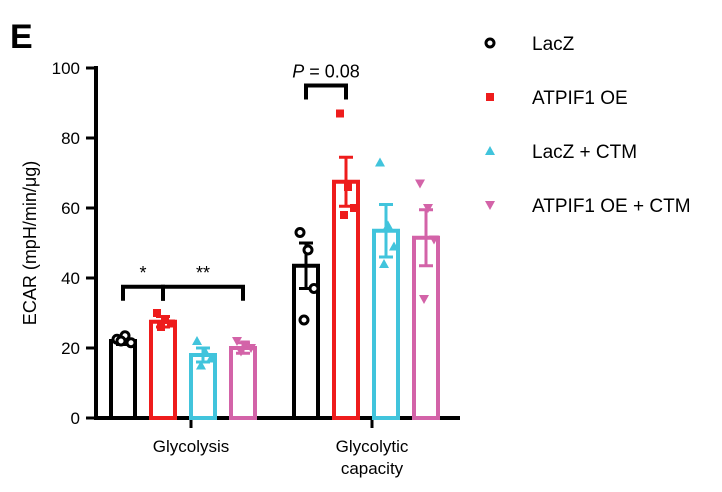  Describe the element at coordinates (70, 278) in the screenshot. I see `y-tick-label: 40` at that location.